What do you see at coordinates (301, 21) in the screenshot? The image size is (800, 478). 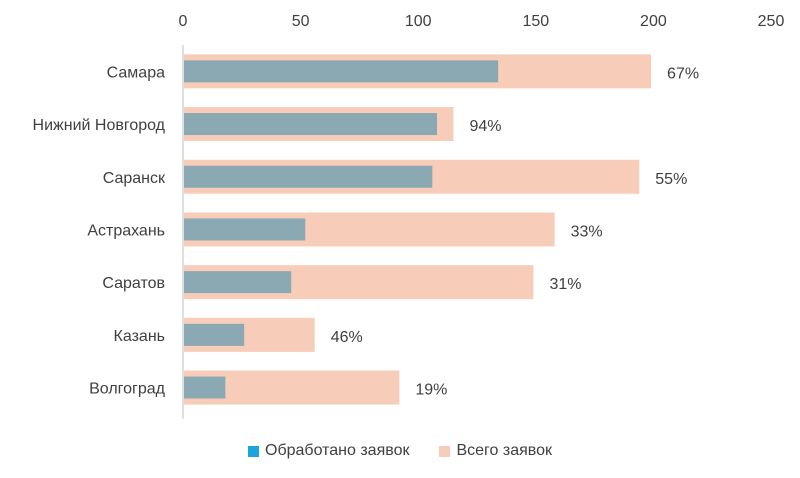 I see `x-tick-label: 50` at bounding box center [301, 21].